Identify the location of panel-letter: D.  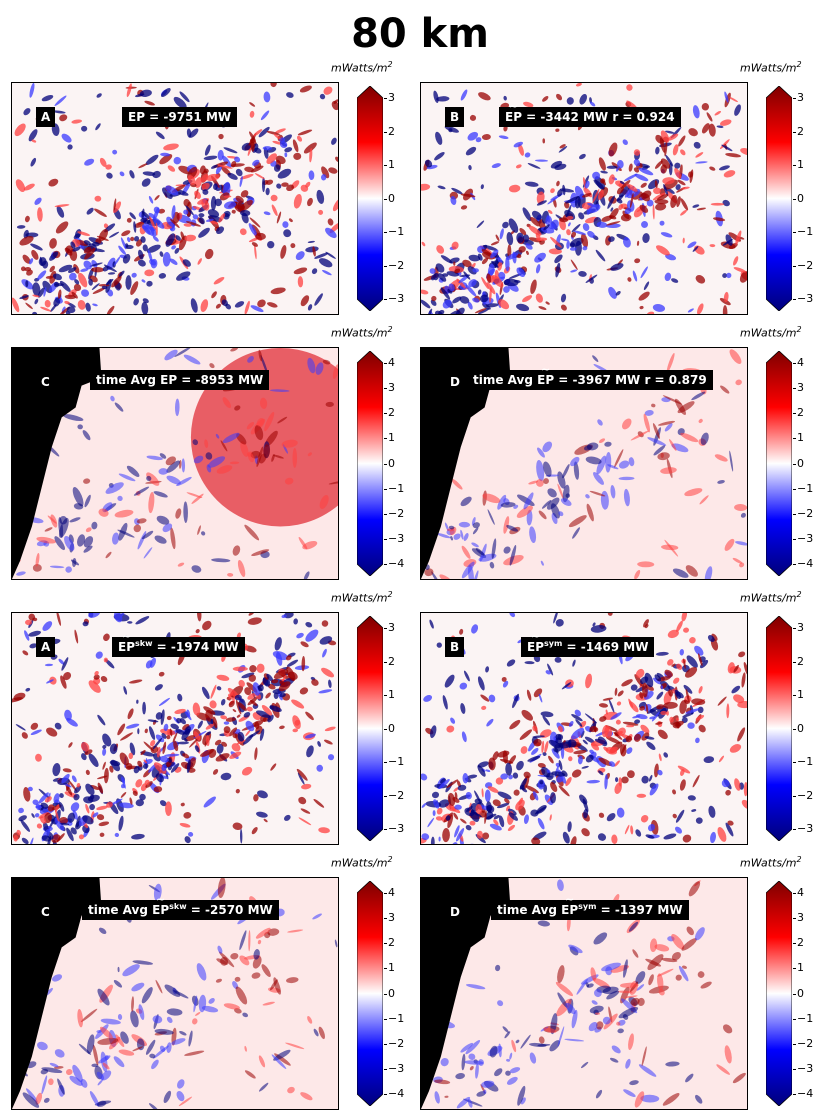
(455, 912).